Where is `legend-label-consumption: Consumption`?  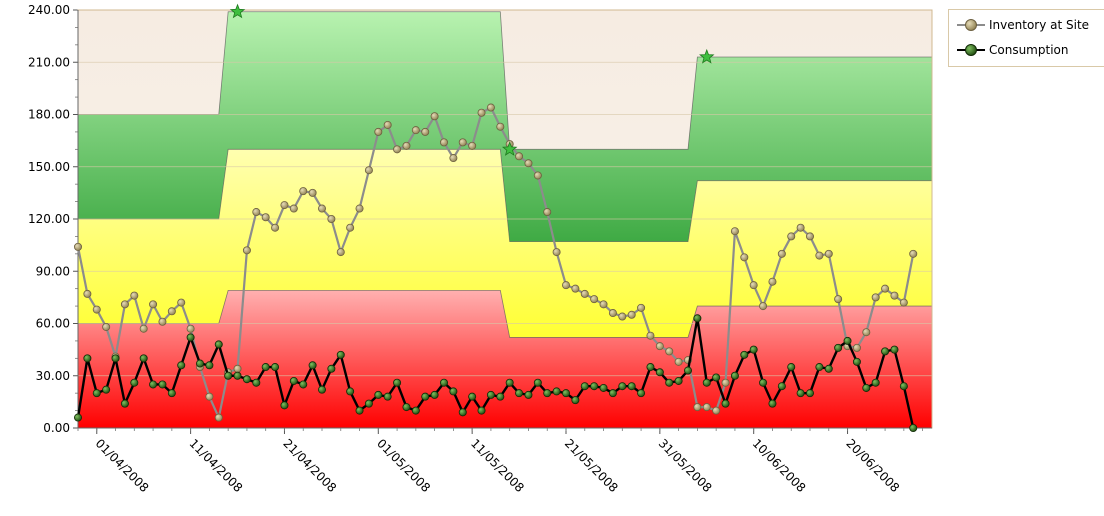
legend-label-consumption: Consumption is located at coordinates (1029, 50).